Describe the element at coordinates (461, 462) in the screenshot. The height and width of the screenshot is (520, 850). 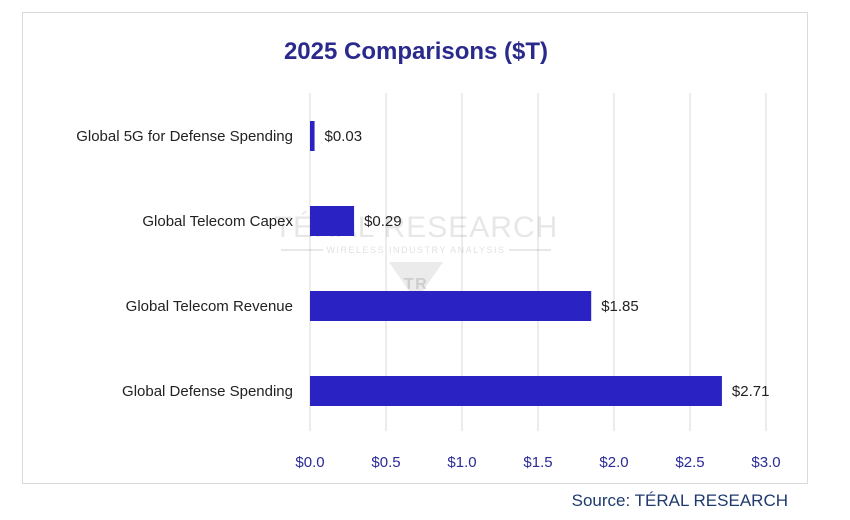
I see `x-tick-label: $1.0` at that location.